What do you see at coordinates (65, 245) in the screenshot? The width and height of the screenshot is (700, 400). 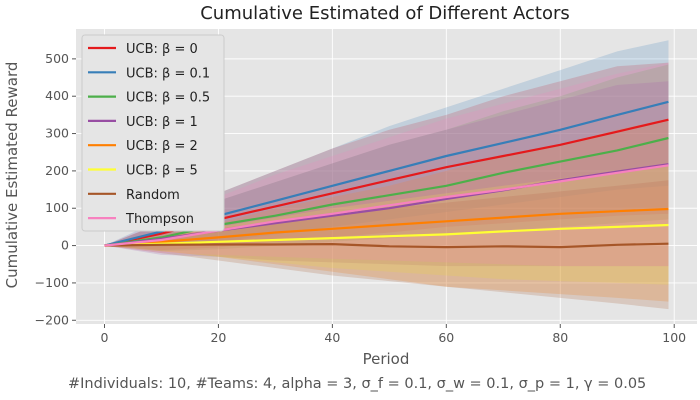 I see `y-tick-label: 0` at bounding box center [65, 245].